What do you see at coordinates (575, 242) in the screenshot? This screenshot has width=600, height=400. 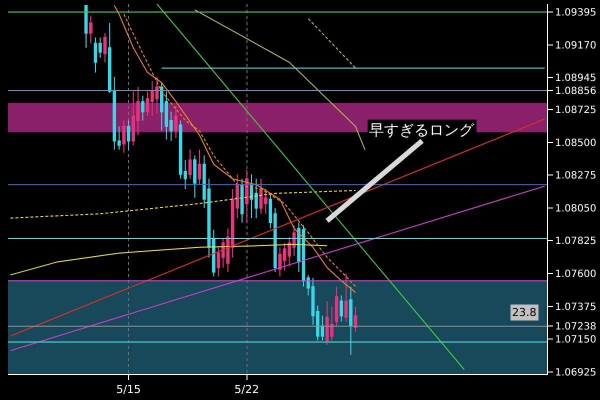 I see `y-tick-label: 1.07825` at bounding box center [575, 242].